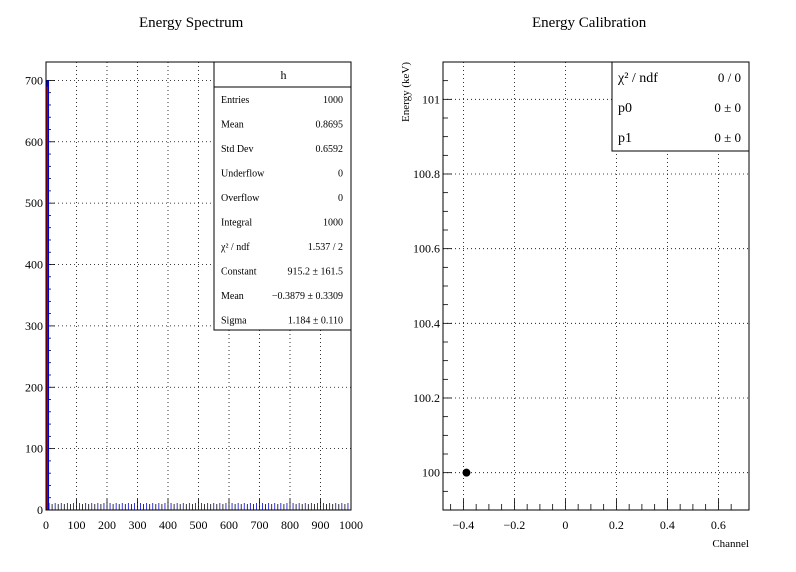 Image resolution: width=796 pixels, height=572 pixels. Describe the element at coordinates (316, 272) in the screenshot. I see `stats-value: 915.2 ± 161.5` at that location.